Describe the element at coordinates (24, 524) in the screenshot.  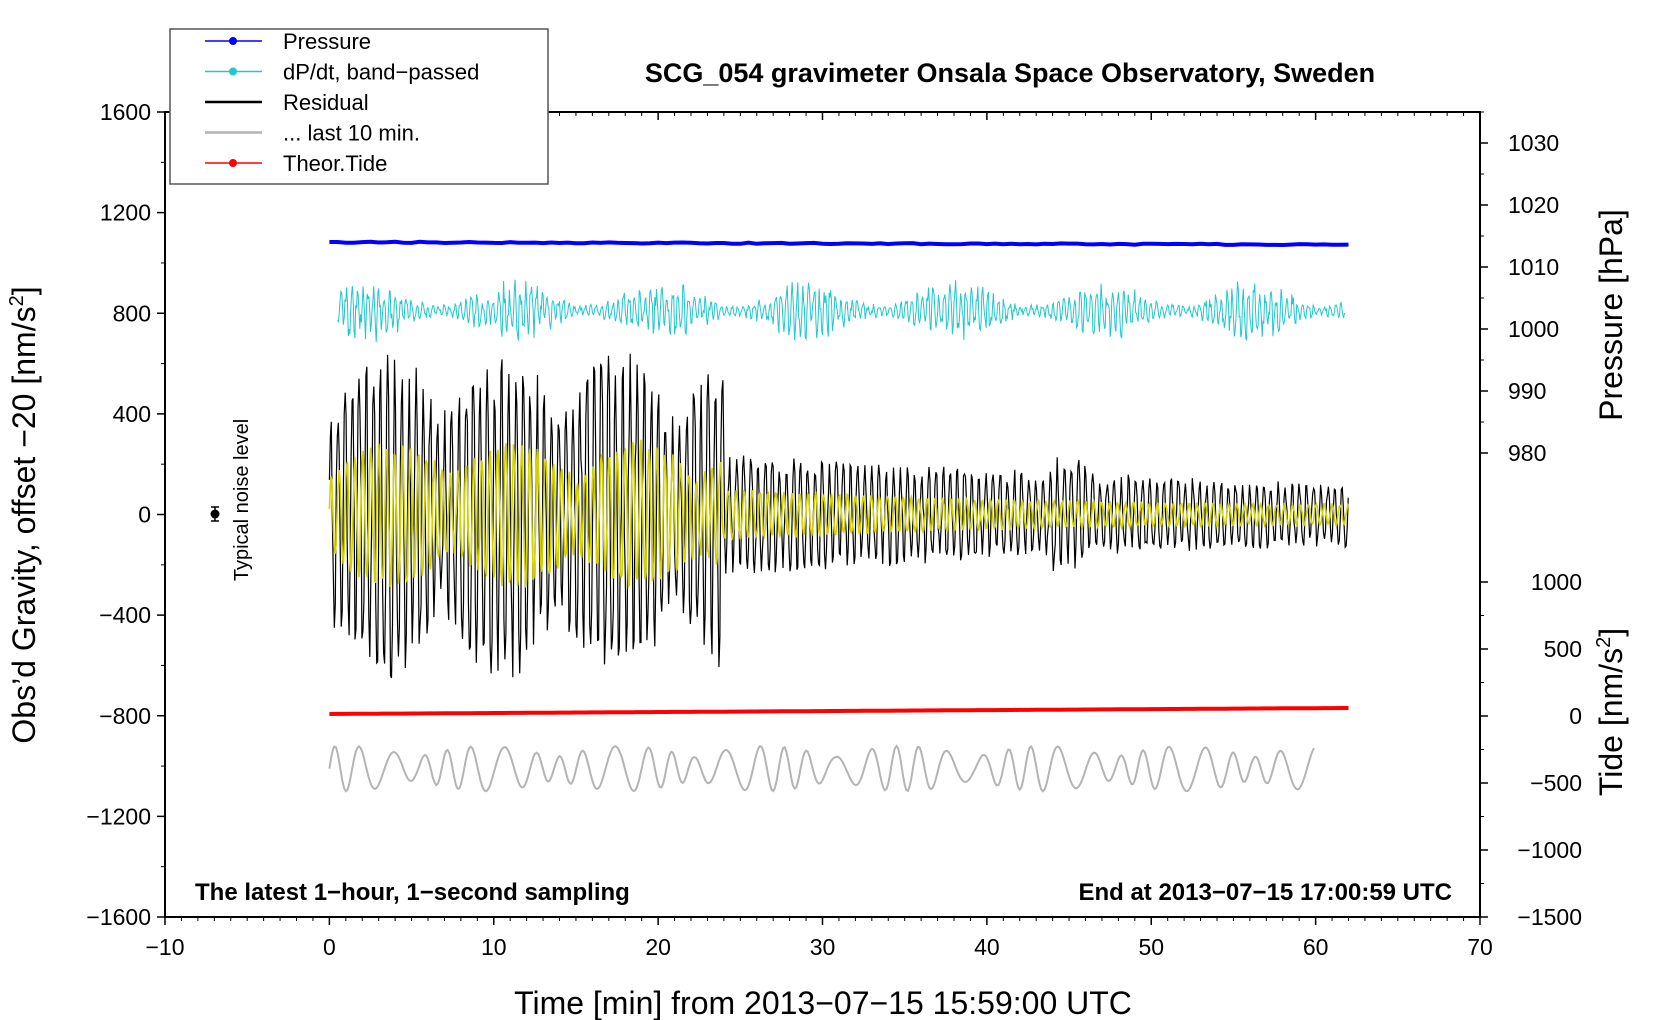
I see `y-axis-label-left-text: Obs’d Gravity, offset −20 [nm/s` at that location.